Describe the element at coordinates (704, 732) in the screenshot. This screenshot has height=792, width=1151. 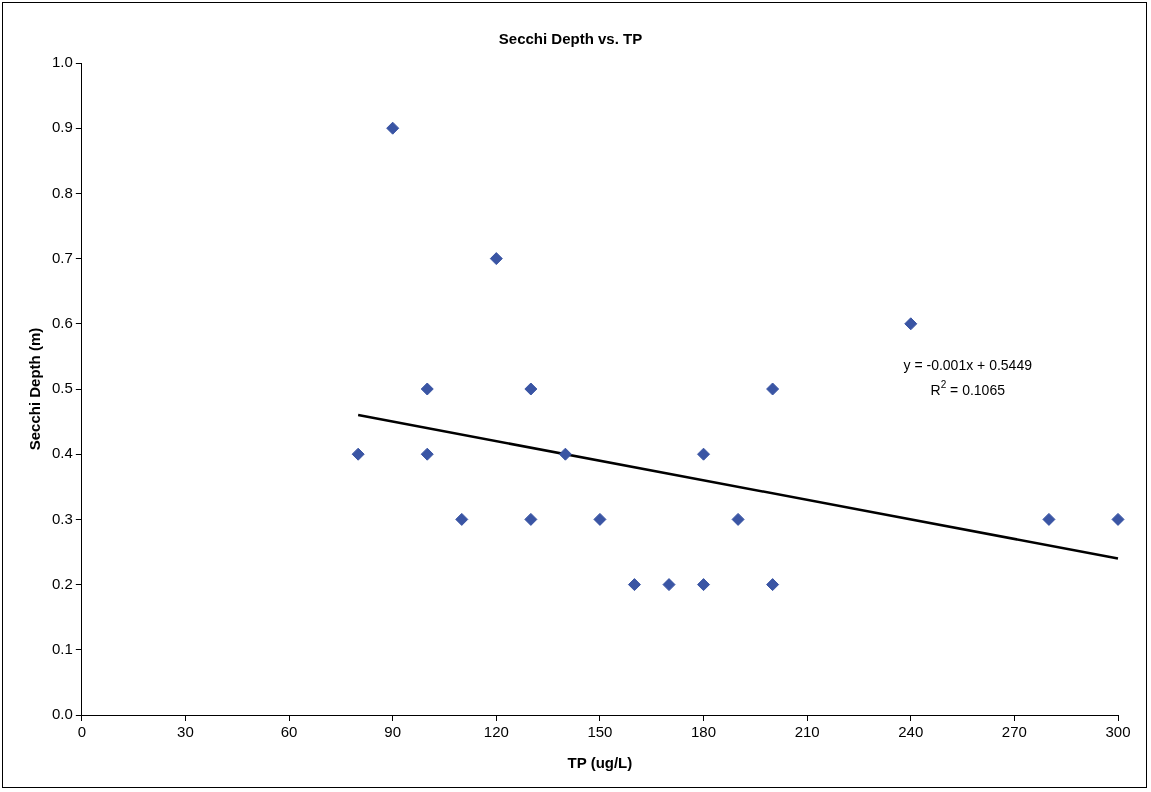
I see `x-tick-label: 180` at that location.